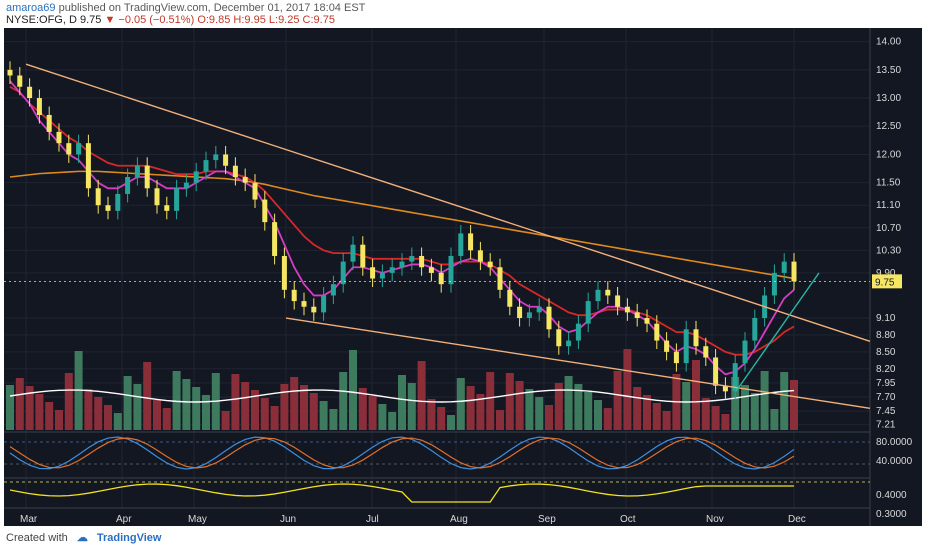 This screenshot has height=550, width=932. I want to click on x-tick-label: May, so click(197, 519).